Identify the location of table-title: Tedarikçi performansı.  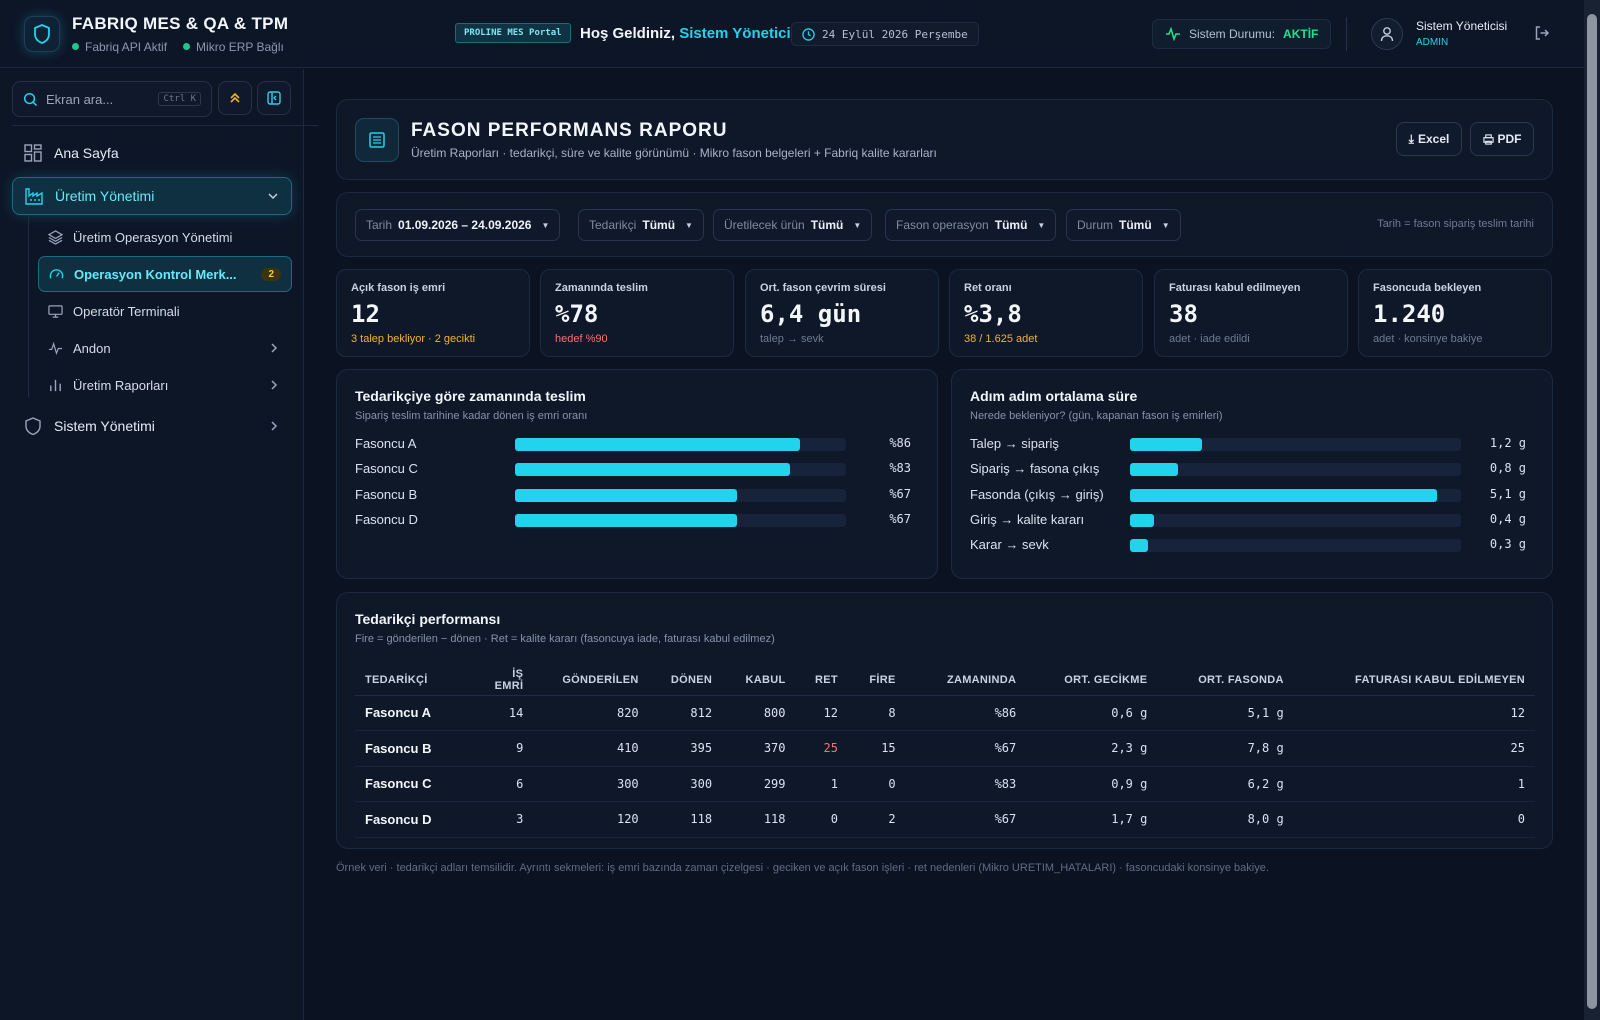
(428, 619).